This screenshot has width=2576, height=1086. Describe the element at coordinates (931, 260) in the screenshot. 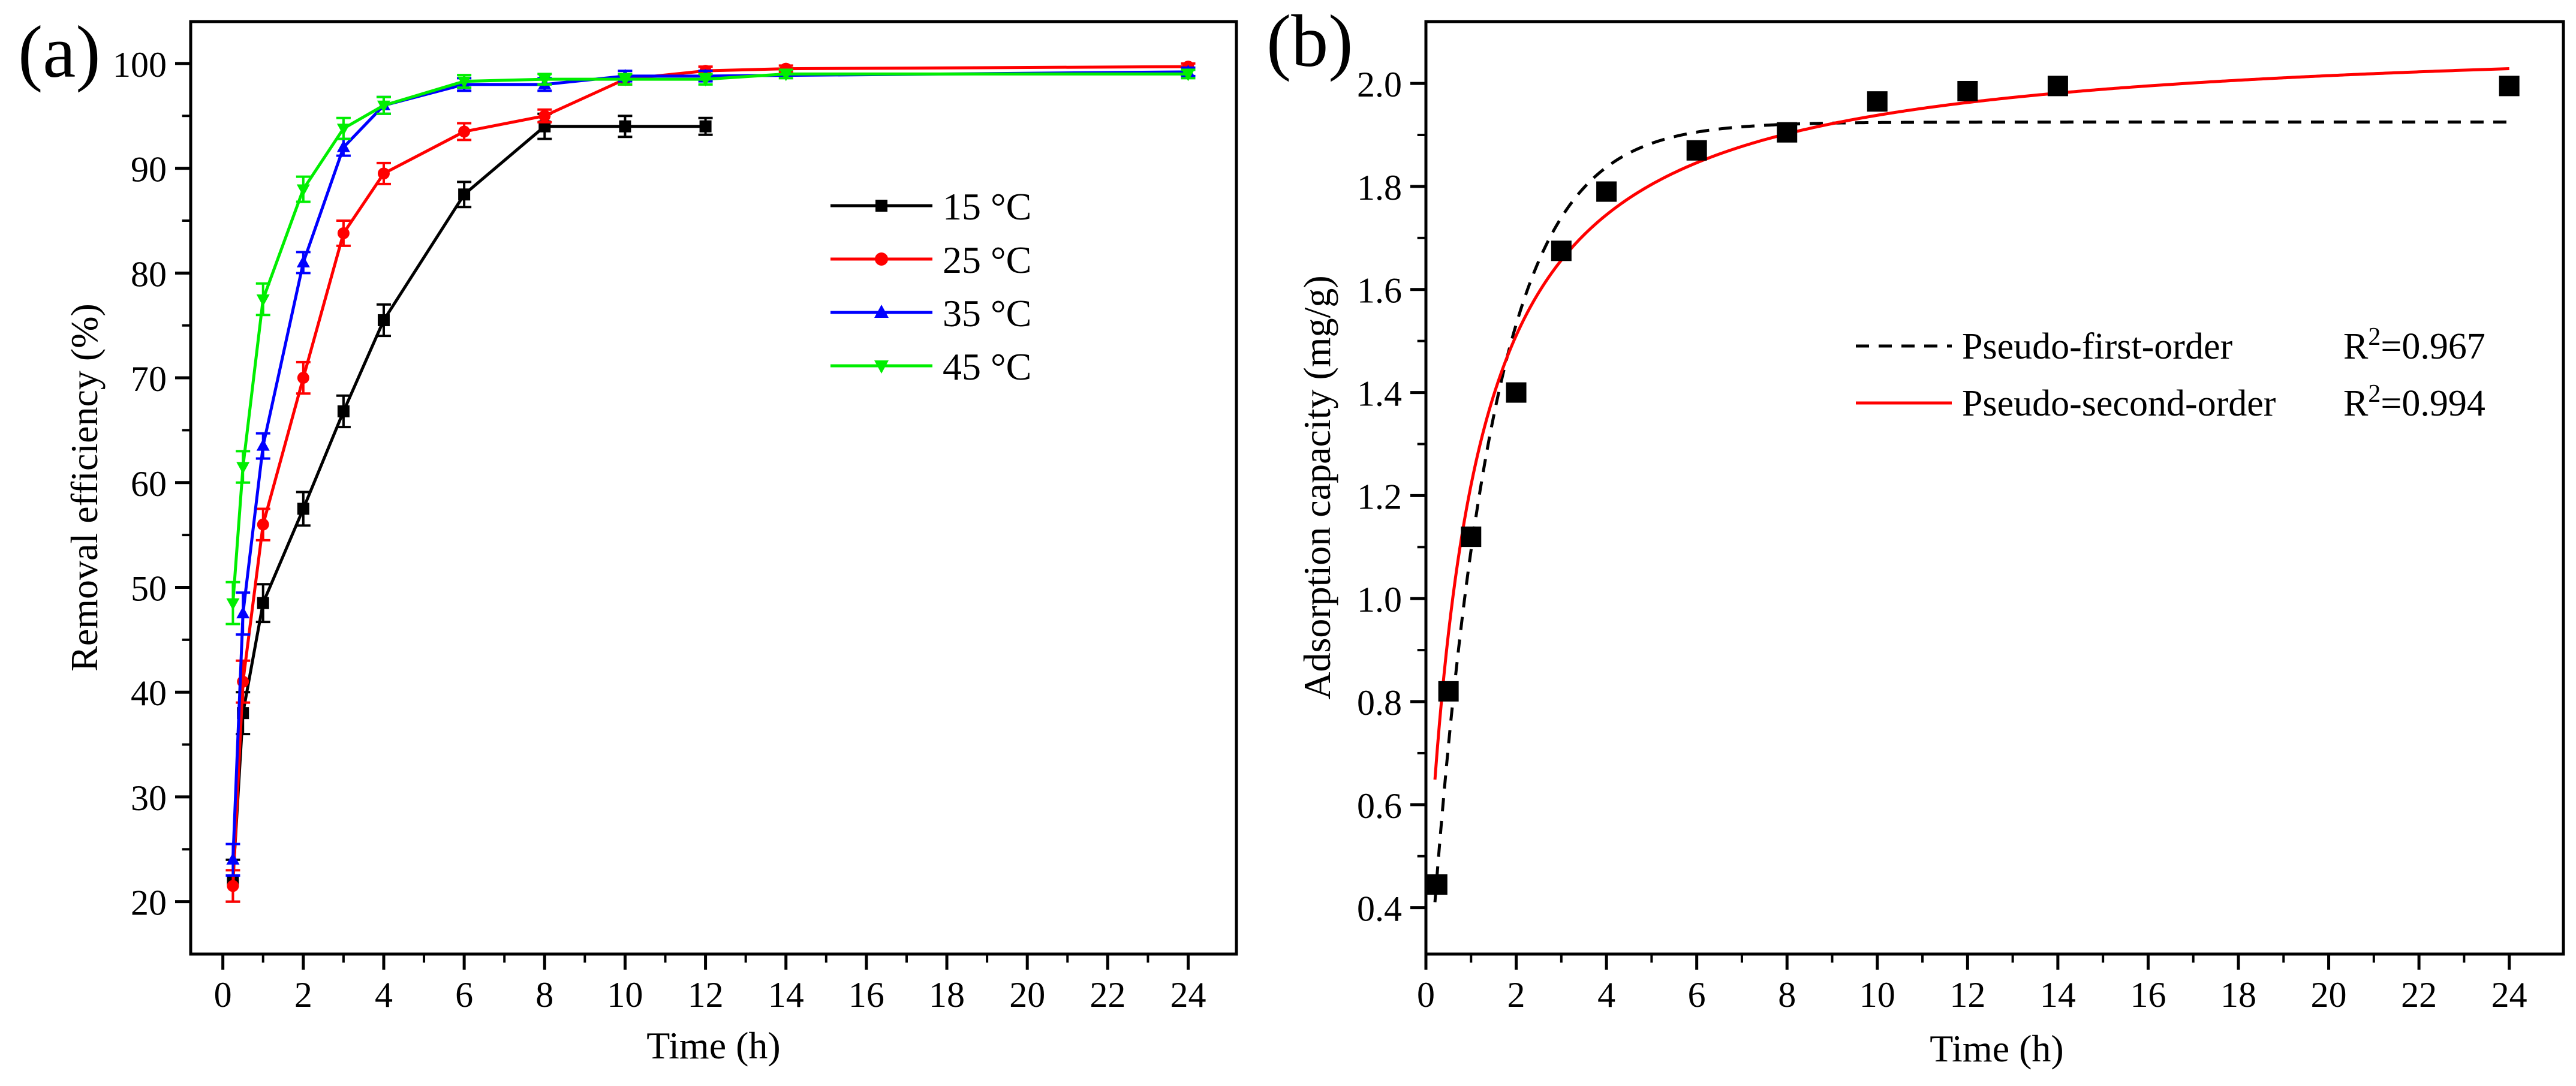

I see `legend-item-25c: 25 °C` at that location.